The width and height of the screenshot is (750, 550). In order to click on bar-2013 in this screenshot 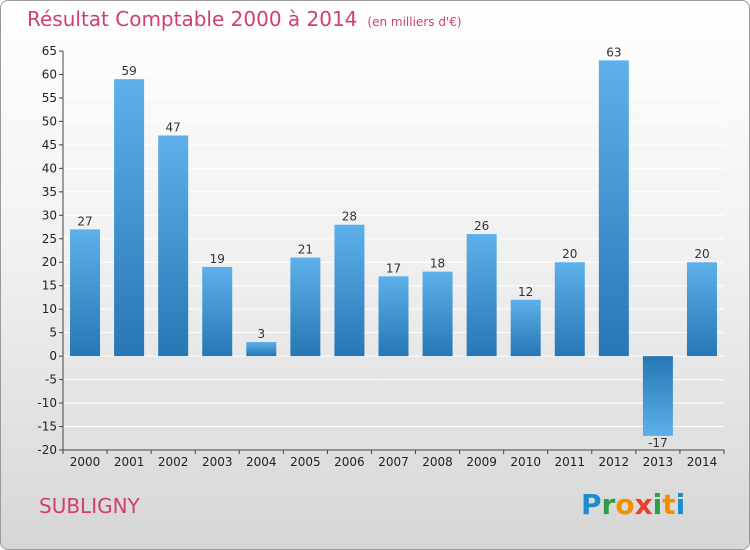, I will do `click(657, 396)`.